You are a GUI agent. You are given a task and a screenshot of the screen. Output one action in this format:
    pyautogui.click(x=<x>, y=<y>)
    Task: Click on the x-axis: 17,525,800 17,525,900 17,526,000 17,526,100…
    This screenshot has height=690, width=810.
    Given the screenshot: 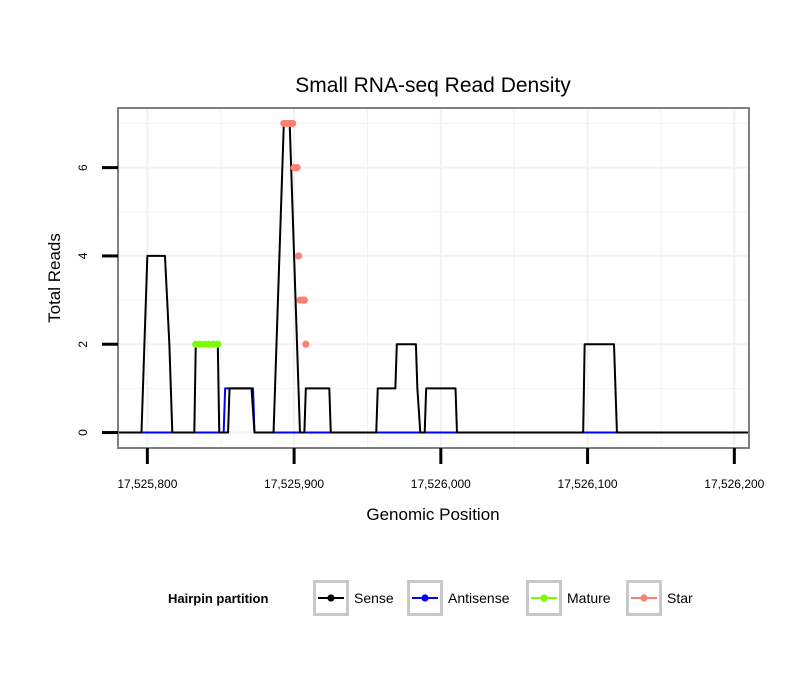 What is the action you would take?
    pyautogui.click(x=441, y=469)
    